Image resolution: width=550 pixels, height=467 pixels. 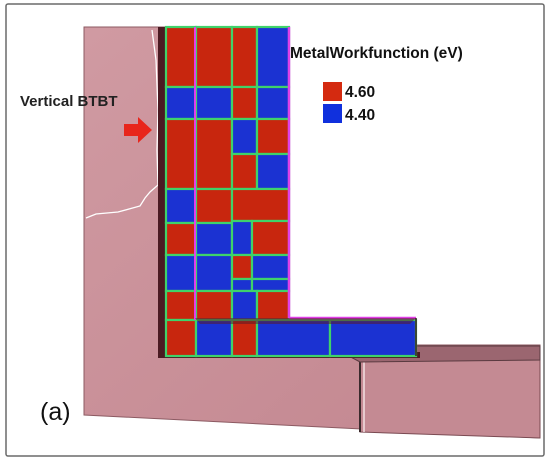 What do you see at coordinates (360, 115) in the screenshot?
I see `legend-label-440: 4.40` at bounding box center [360, 115].